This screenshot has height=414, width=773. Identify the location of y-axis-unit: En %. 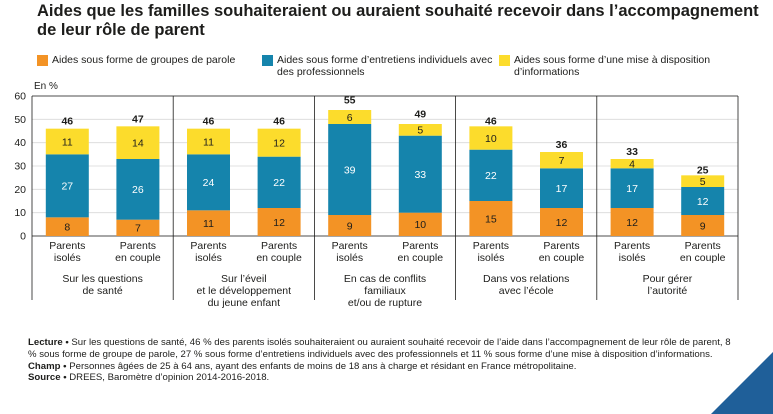
(46, 86).